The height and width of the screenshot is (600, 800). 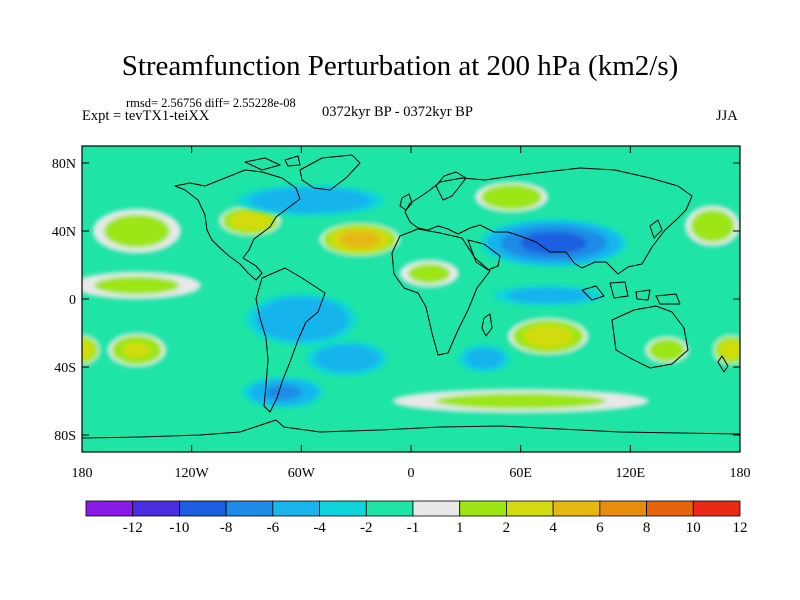 I want to click on coastline-north-america, so click(x=237, y=225).